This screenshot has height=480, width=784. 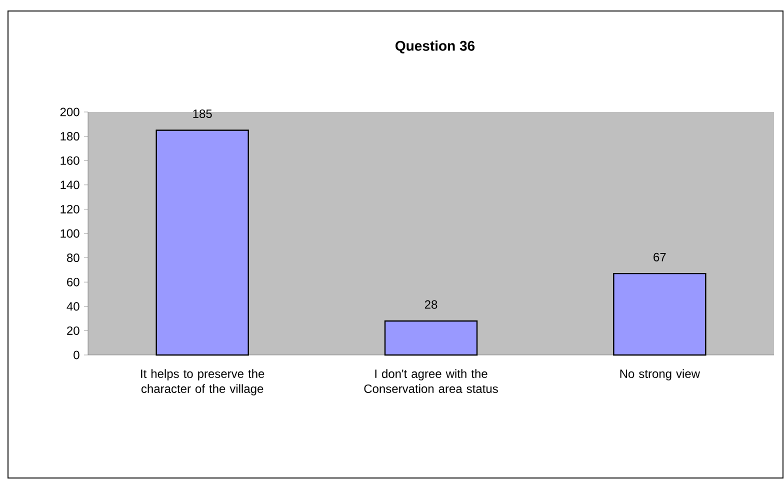 What do you see at coordinates (77, 355) in the screenshot?
I see `y-tick-label: 0` at bounding box center [77, 355].